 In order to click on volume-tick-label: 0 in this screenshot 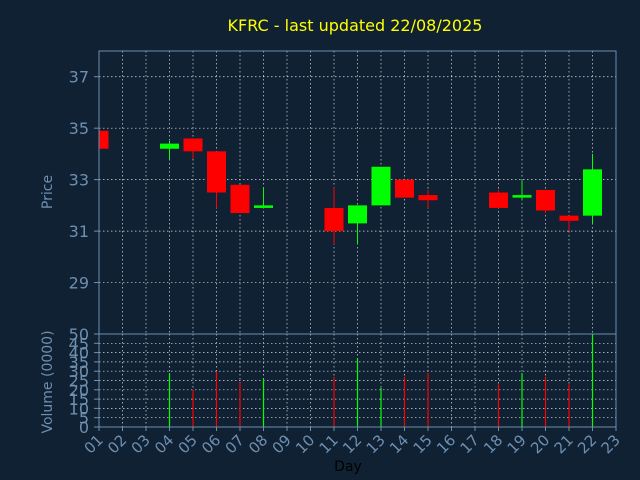, I will do `click(84, 427)`.